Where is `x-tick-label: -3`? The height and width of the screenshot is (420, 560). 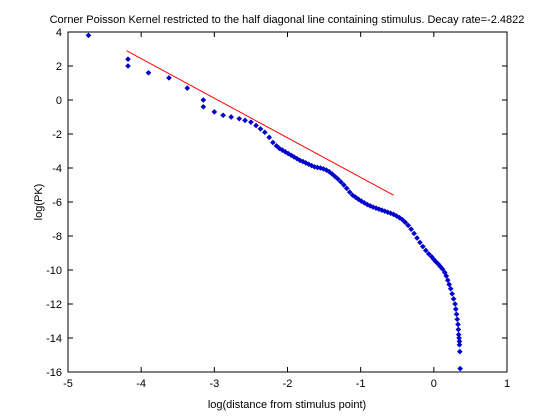 x-tick-label: -3 is located at coordinates (214, 384).